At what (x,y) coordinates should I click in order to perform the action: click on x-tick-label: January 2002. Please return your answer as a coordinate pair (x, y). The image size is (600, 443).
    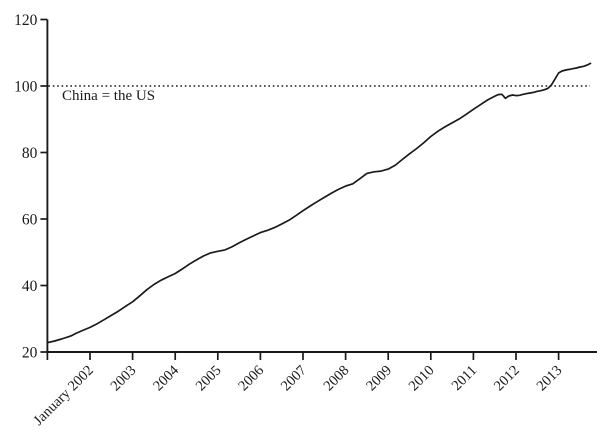
    Looking at the image, I should click on (64, 396).